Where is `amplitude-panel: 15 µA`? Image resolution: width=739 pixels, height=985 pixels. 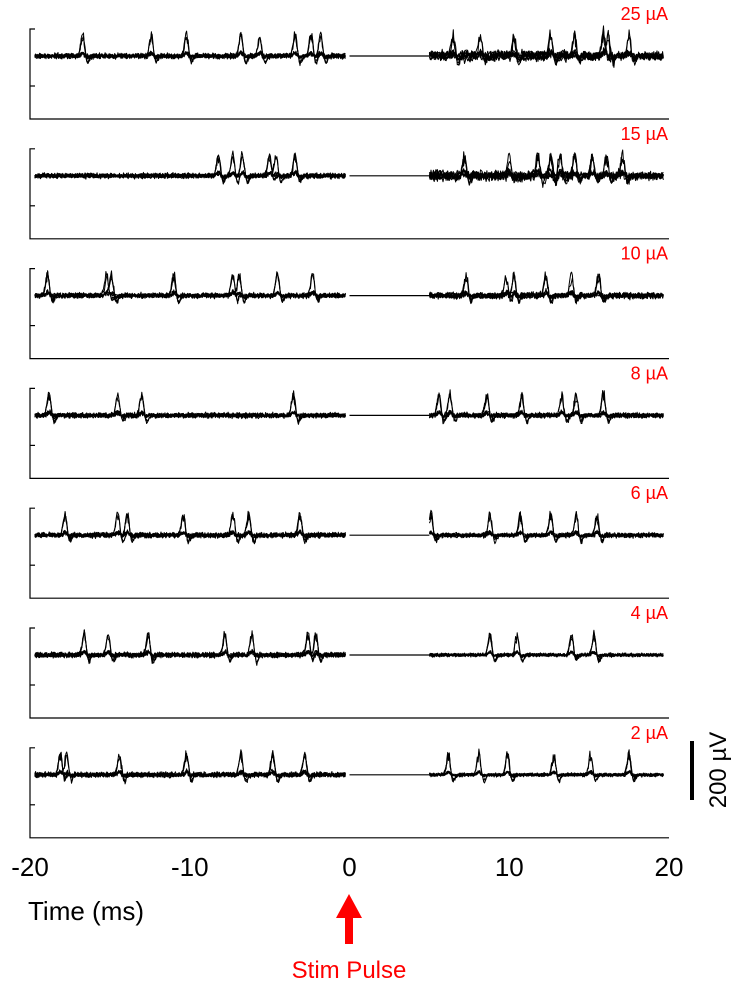 amplitude-panel: 15 µA is located at coordinates (349, 182).